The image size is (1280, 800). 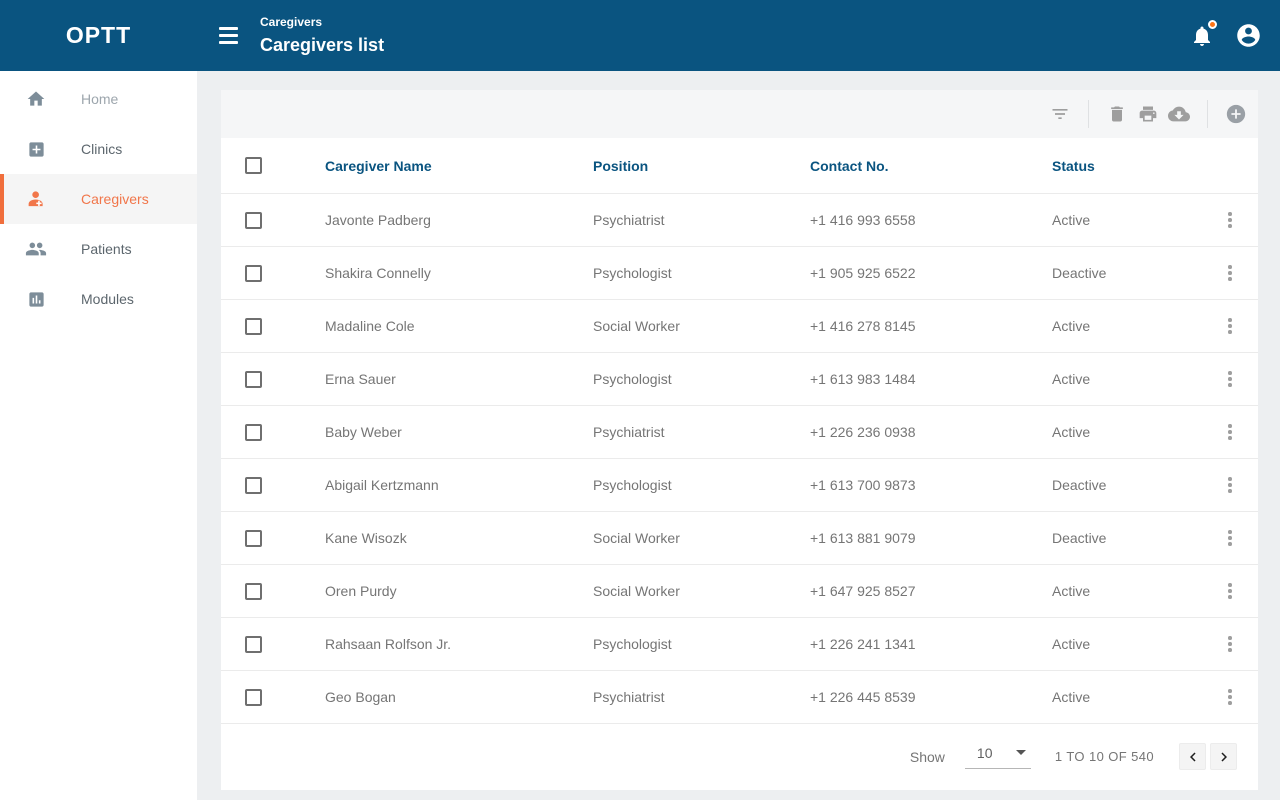 What do you see at coordinates (36, 249) in the screenshot?
I see `people-icon` at bounding box center [36, 249].